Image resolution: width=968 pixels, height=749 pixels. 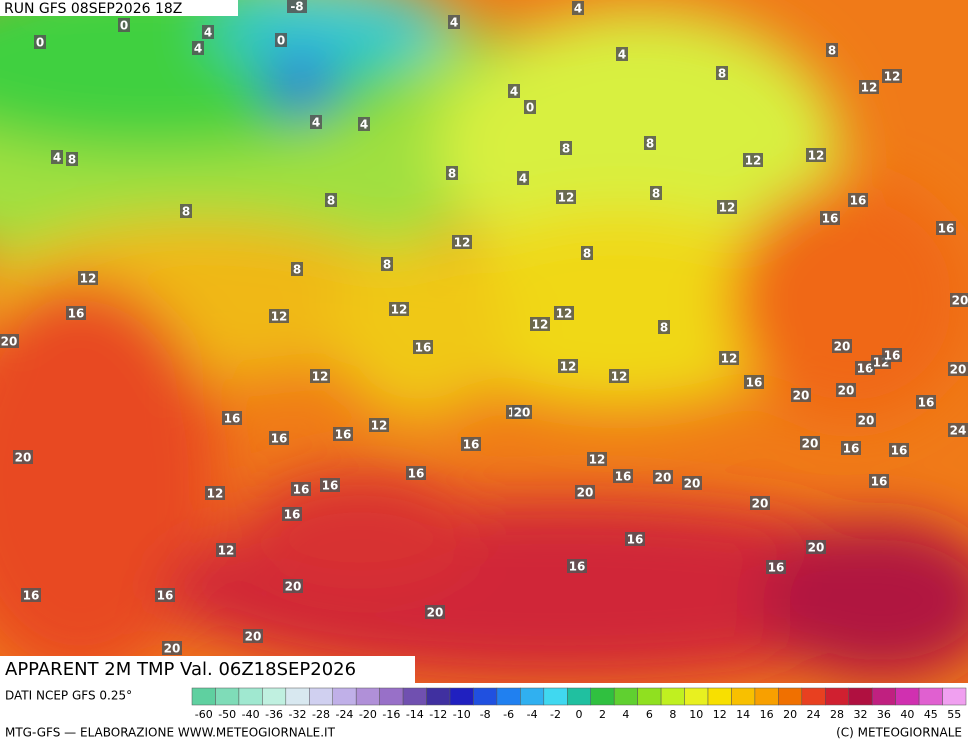 I want to click on colorbar-label: 0, so click(x=579, y=714).